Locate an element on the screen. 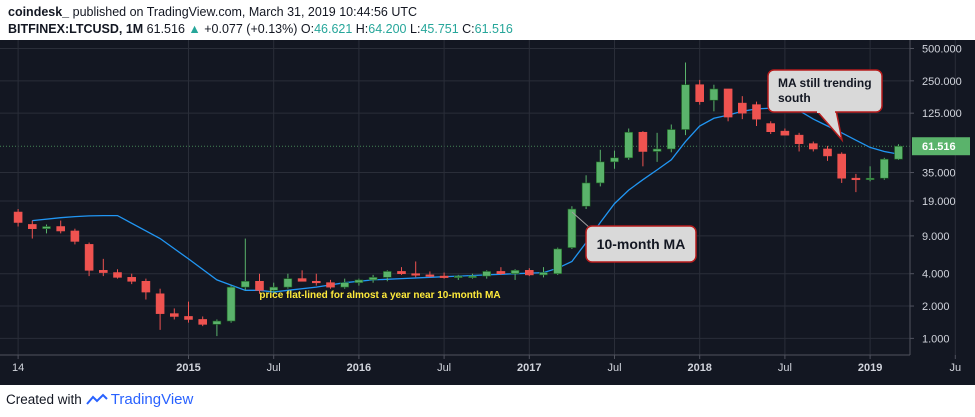  current-price-label: 61.516 is located at coordinates (939, 147).